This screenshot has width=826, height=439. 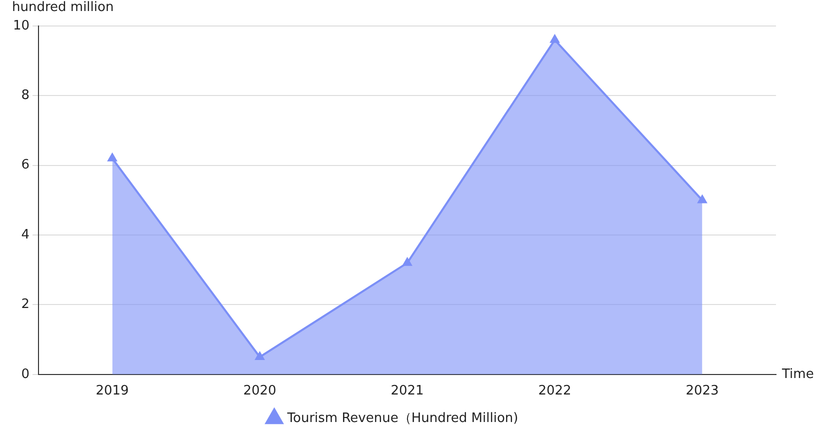 I want to click on x-tick-label: 2020, so click(x=259, y=391).